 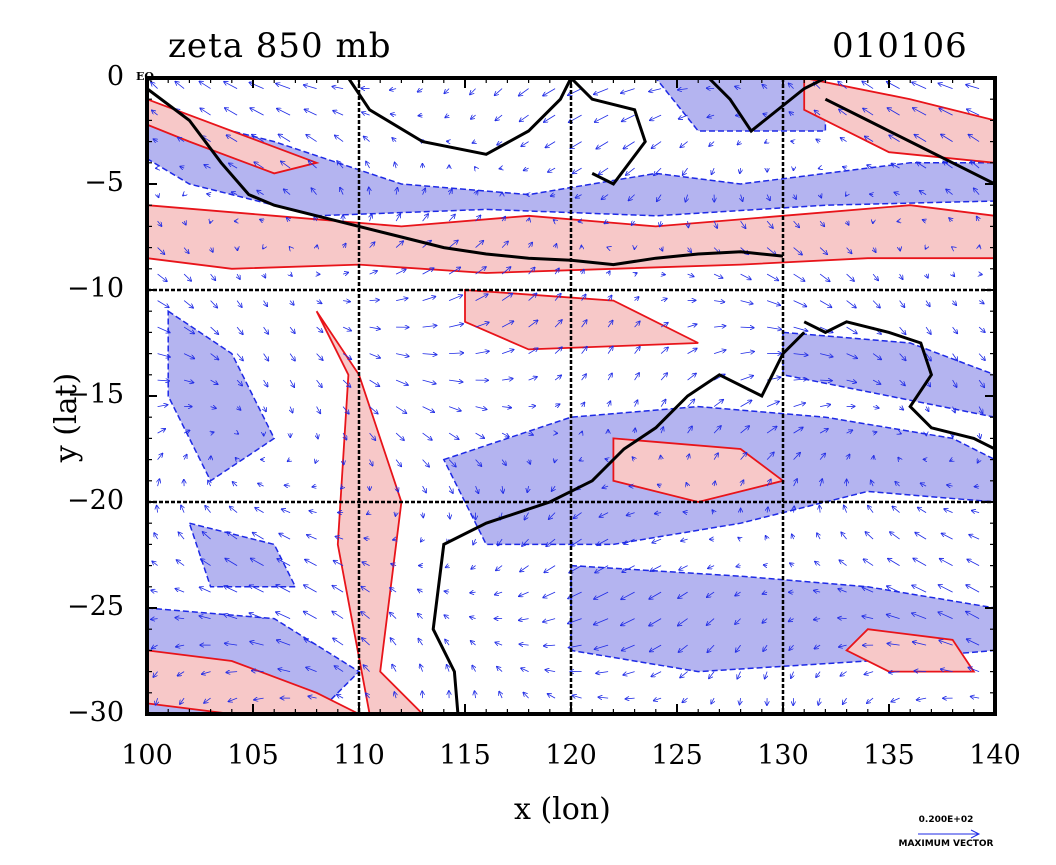 What do you see at coordinates (562, 809) in the screenshot?
I see `x-axis-label: x (lon)` at bounding box center [562, 809].